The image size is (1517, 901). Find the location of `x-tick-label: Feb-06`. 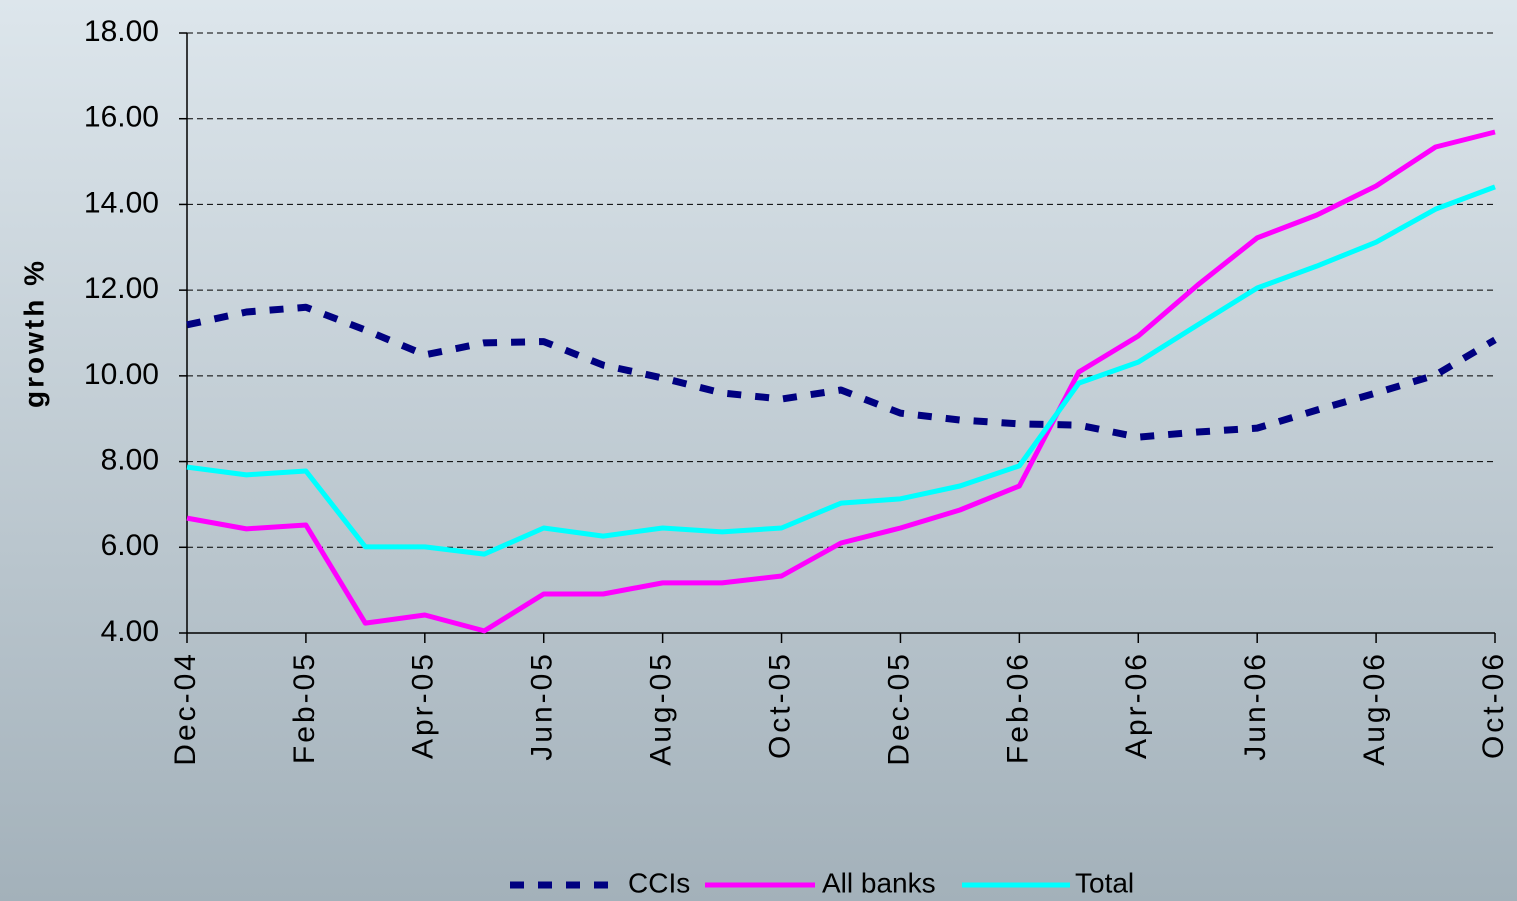

x-tick-label: Feb-06 is located at coordinates (1017, 707).